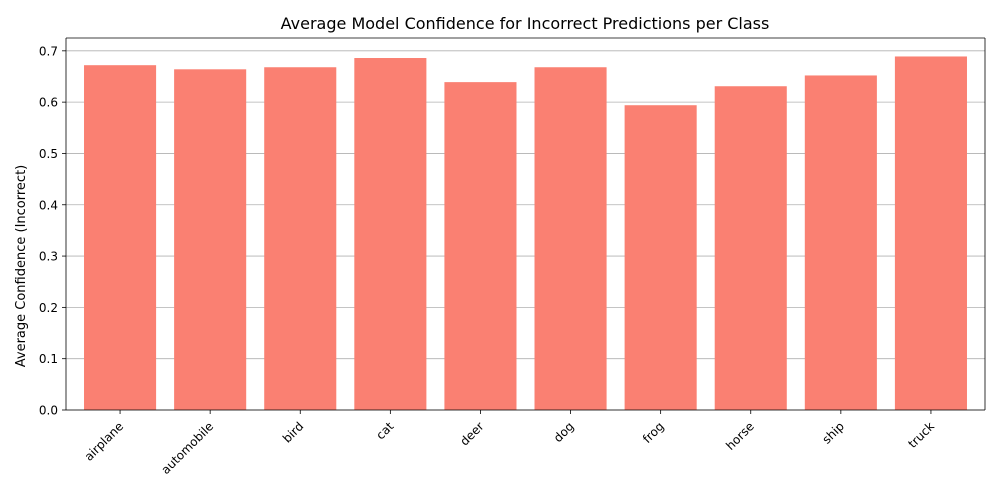  What do you see at coordinates (750, 248) in the screenshot?
I see `bar-horse` at bounding box center [750, 248].